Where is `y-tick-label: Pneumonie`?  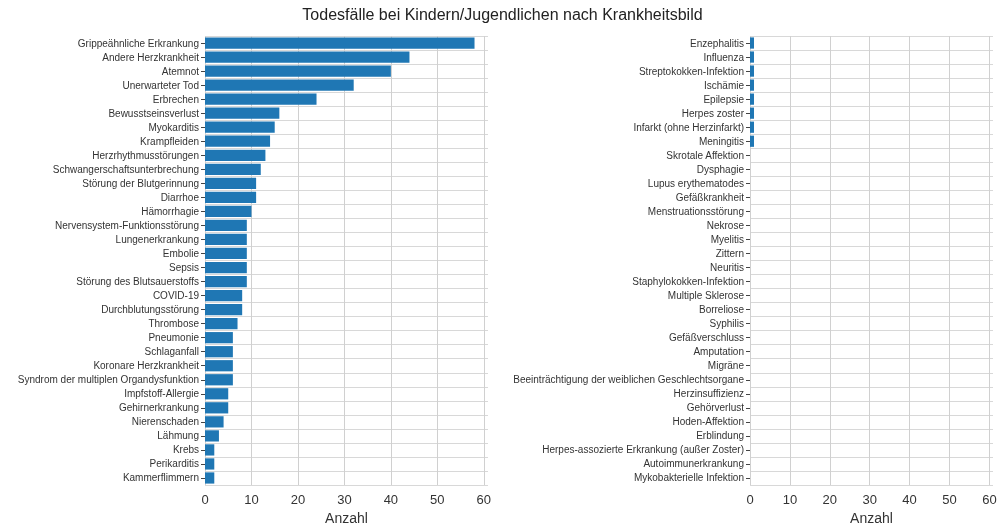 y-tick-label: Pneumonie is located at coordinates (174, 338).